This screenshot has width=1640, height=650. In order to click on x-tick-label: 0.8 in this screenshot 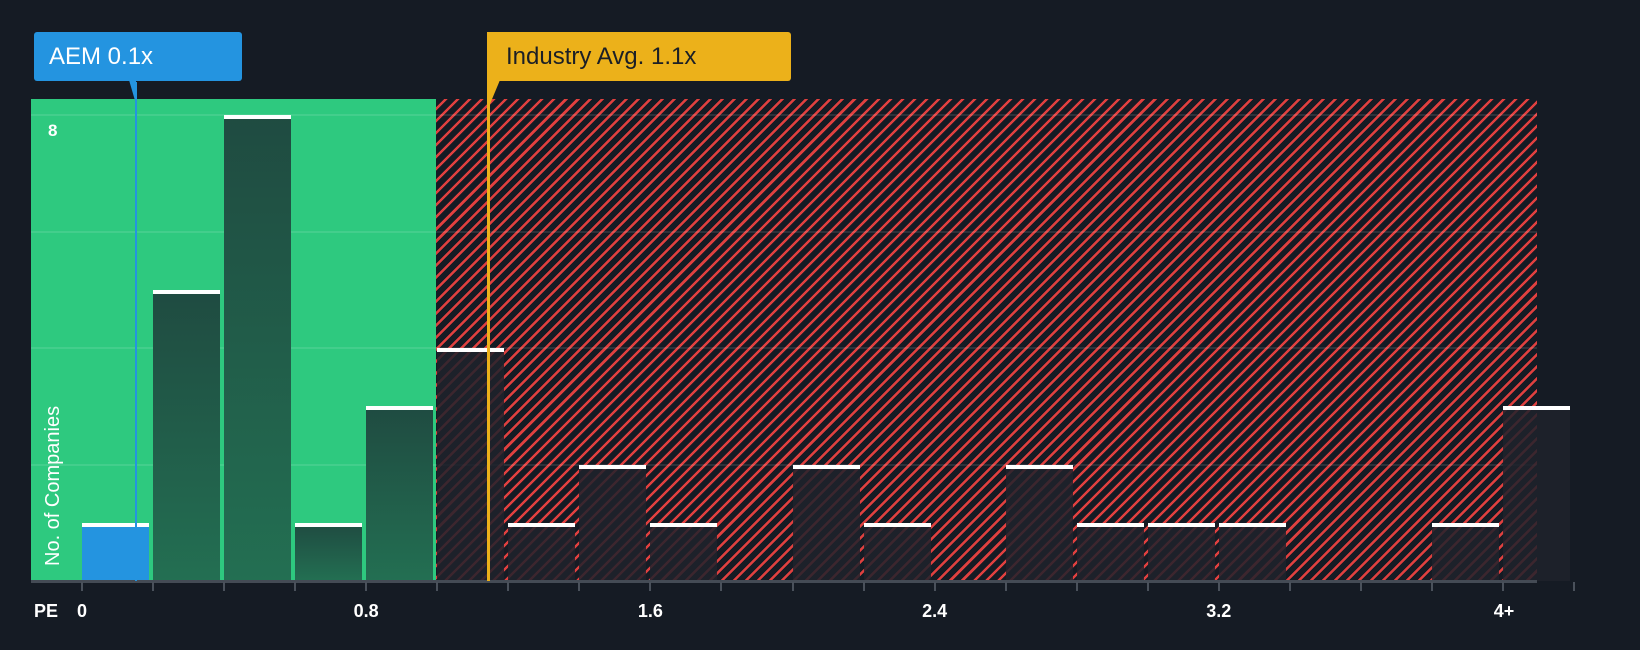, I will do `click(366, 611)`.